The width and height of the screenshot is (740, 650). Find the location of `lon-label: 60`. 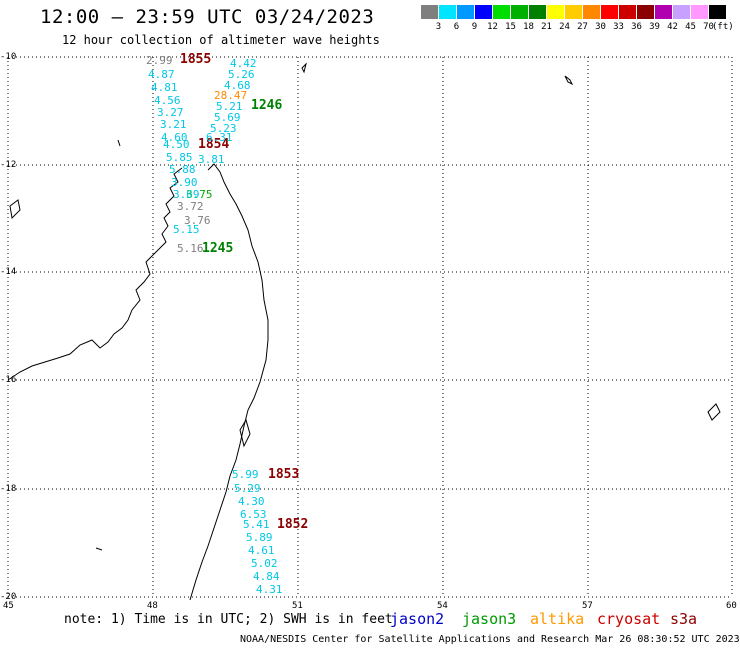

lon-label: 60 is located at coordinates (731, 606).